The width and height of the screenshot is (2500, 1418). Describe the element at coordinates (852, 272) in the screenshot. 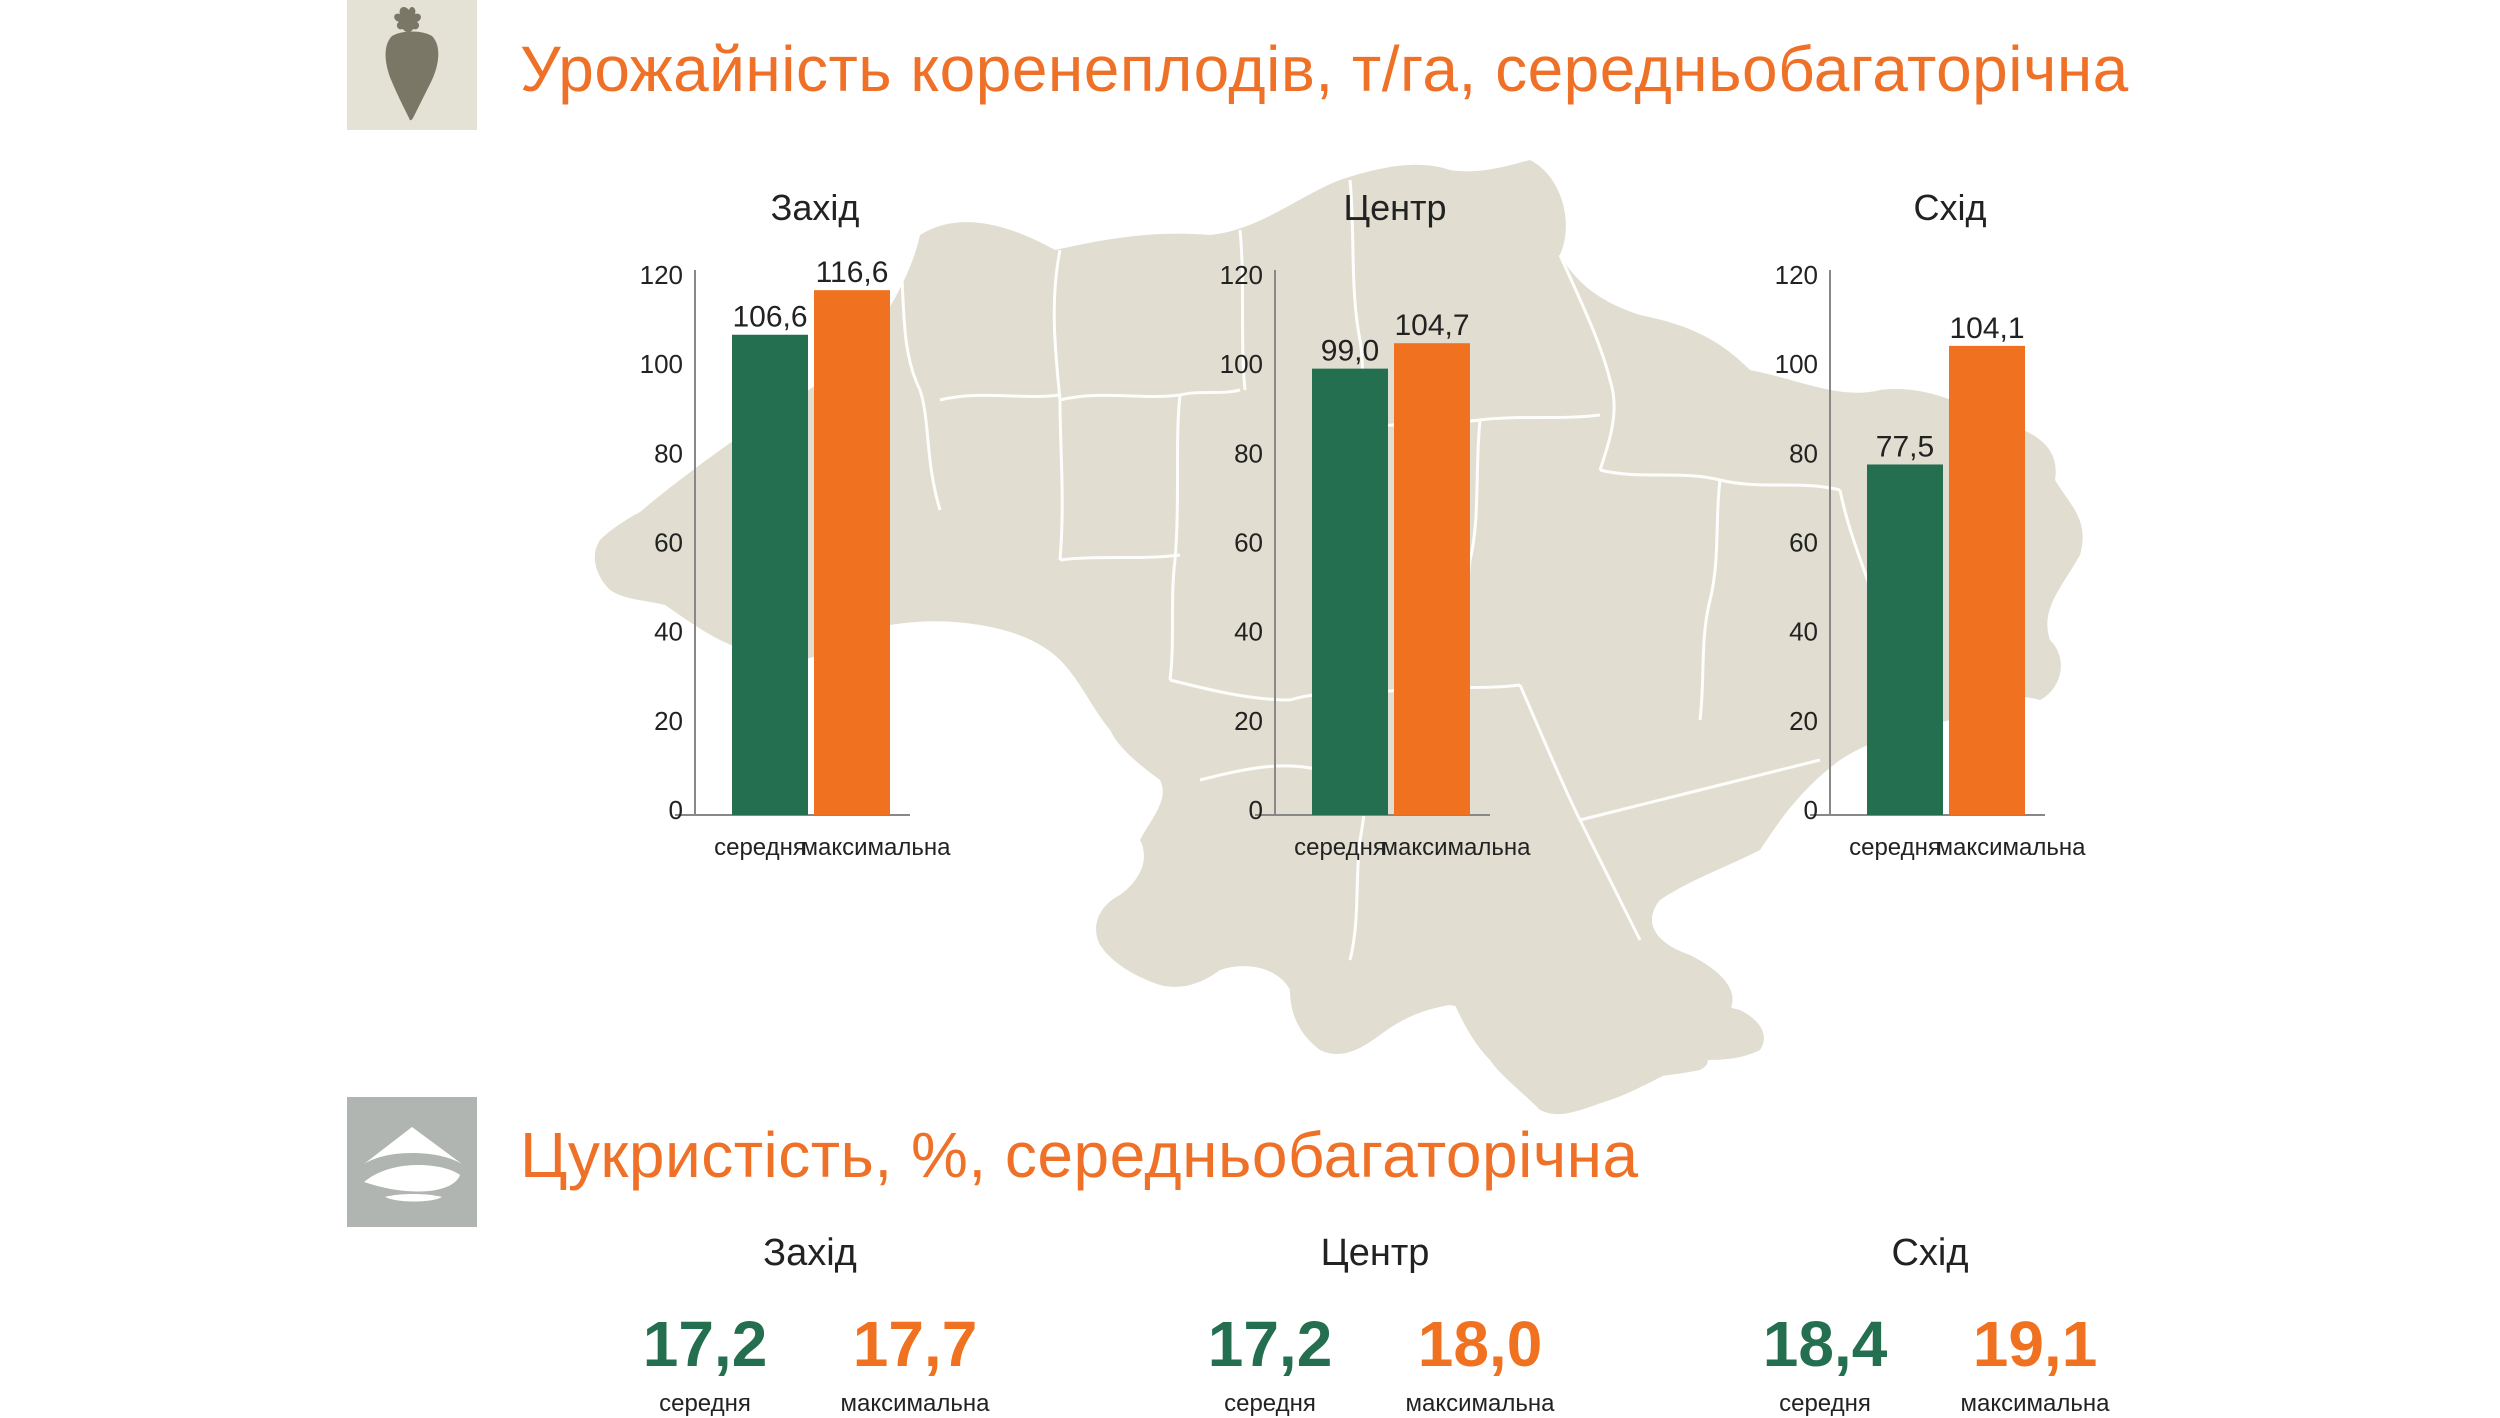

I see `bar-value-label: 116,6` at that location.